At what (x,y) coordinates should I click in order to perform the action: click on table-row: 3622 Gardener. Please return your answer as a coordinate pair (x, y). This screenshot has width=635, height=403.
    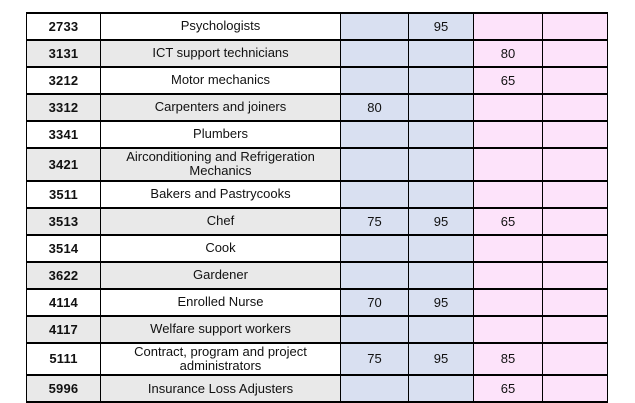
    Looking at the image, I should click on (317, 275).